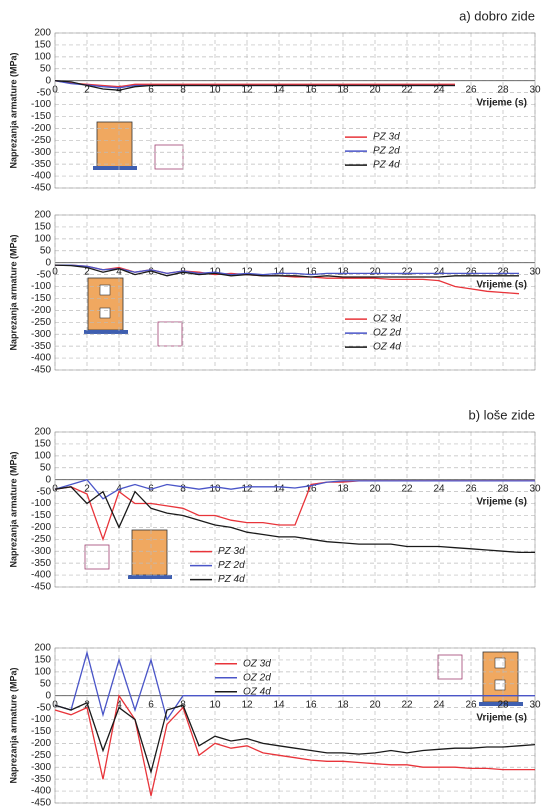 This screenshot has height=809, width=542. What do you see at coordinates (231, 579) in the screenshot?
I see `legend-label: PZ 4d` at bounding box center [231, 579].